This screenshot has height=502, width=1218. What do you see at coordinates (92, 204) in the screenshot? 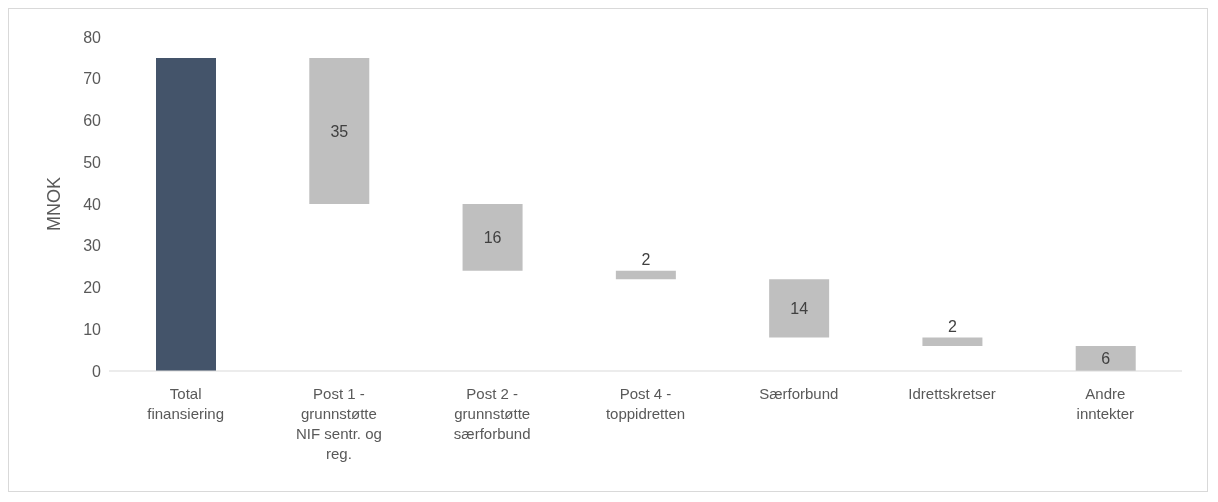
I see `y-tick-label: 40` at bounding box center [92, 204].